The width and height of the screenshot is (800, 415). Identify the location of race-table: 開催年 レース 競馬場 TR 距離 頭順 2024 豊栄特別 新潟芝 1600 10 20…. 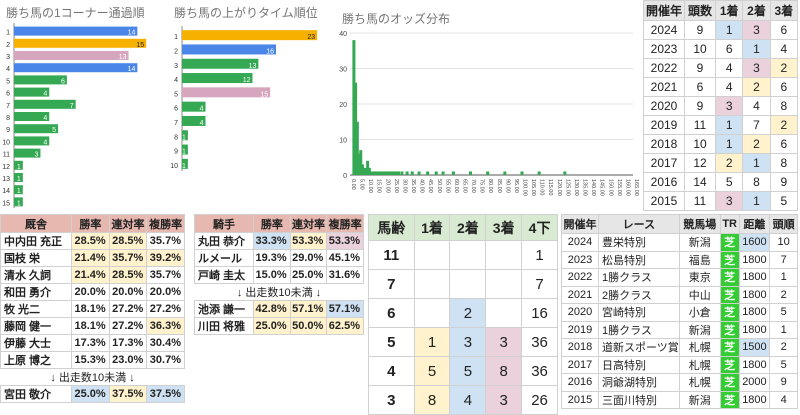
(679, 311).